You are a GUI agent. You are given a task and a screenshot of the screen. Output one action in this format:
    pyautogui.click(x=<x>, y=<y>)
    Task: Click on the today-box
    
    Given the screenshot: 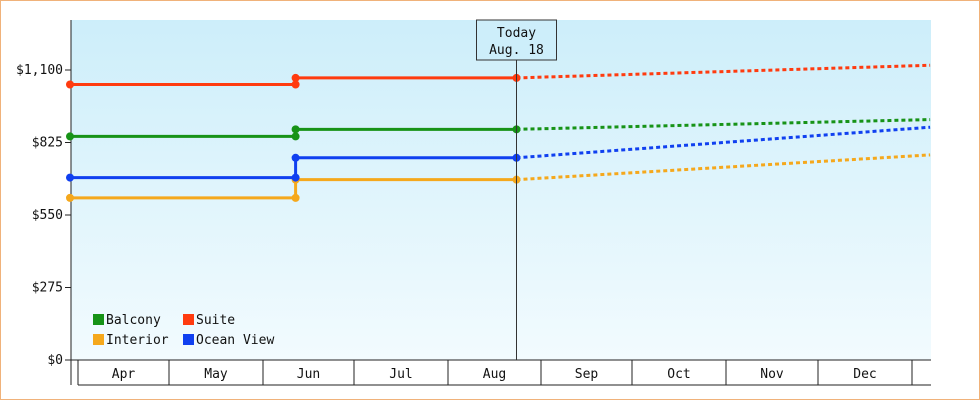 What is the action you would take?
    pyautogui.click(x=516, y=40)
    